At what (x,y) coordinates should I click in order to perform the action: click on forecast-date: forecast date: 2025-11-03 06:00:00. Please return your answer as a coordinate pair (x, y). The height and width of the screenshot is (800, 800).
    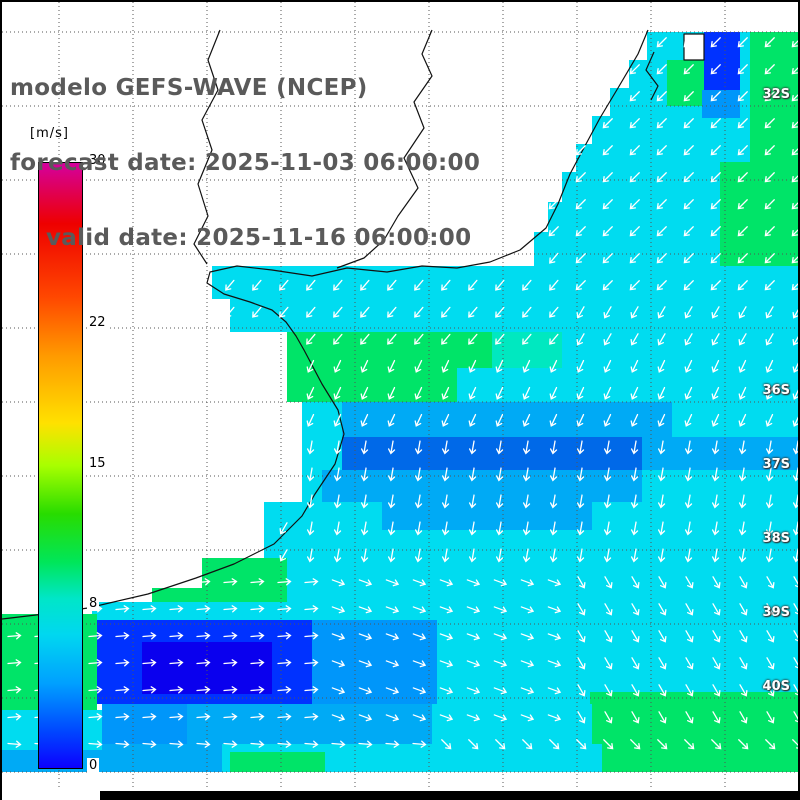
    Looking at the image, I should click on (245, 163).